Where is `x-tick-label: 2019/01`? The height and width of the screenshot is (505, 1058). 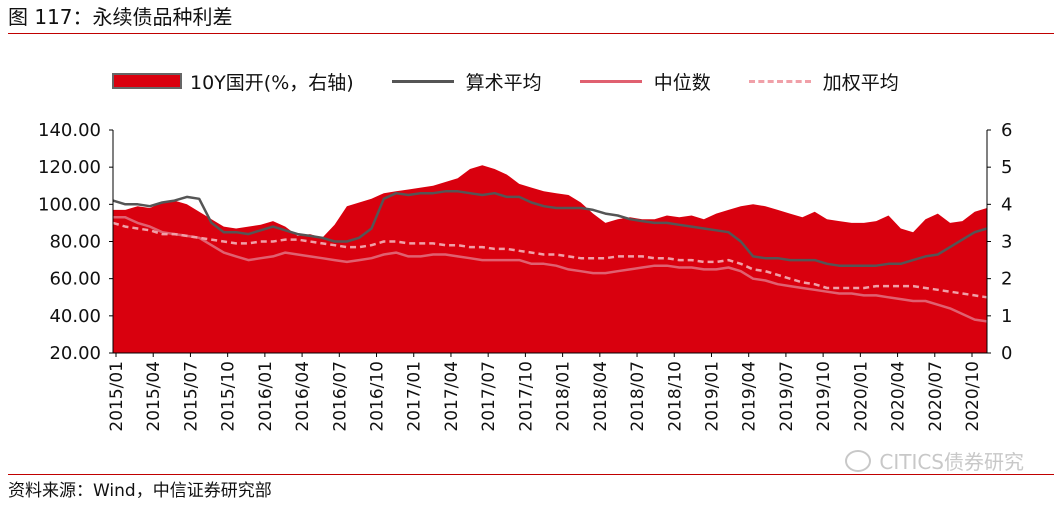 x-tick-label: 2019/01 is located at coordinates (712, 396).